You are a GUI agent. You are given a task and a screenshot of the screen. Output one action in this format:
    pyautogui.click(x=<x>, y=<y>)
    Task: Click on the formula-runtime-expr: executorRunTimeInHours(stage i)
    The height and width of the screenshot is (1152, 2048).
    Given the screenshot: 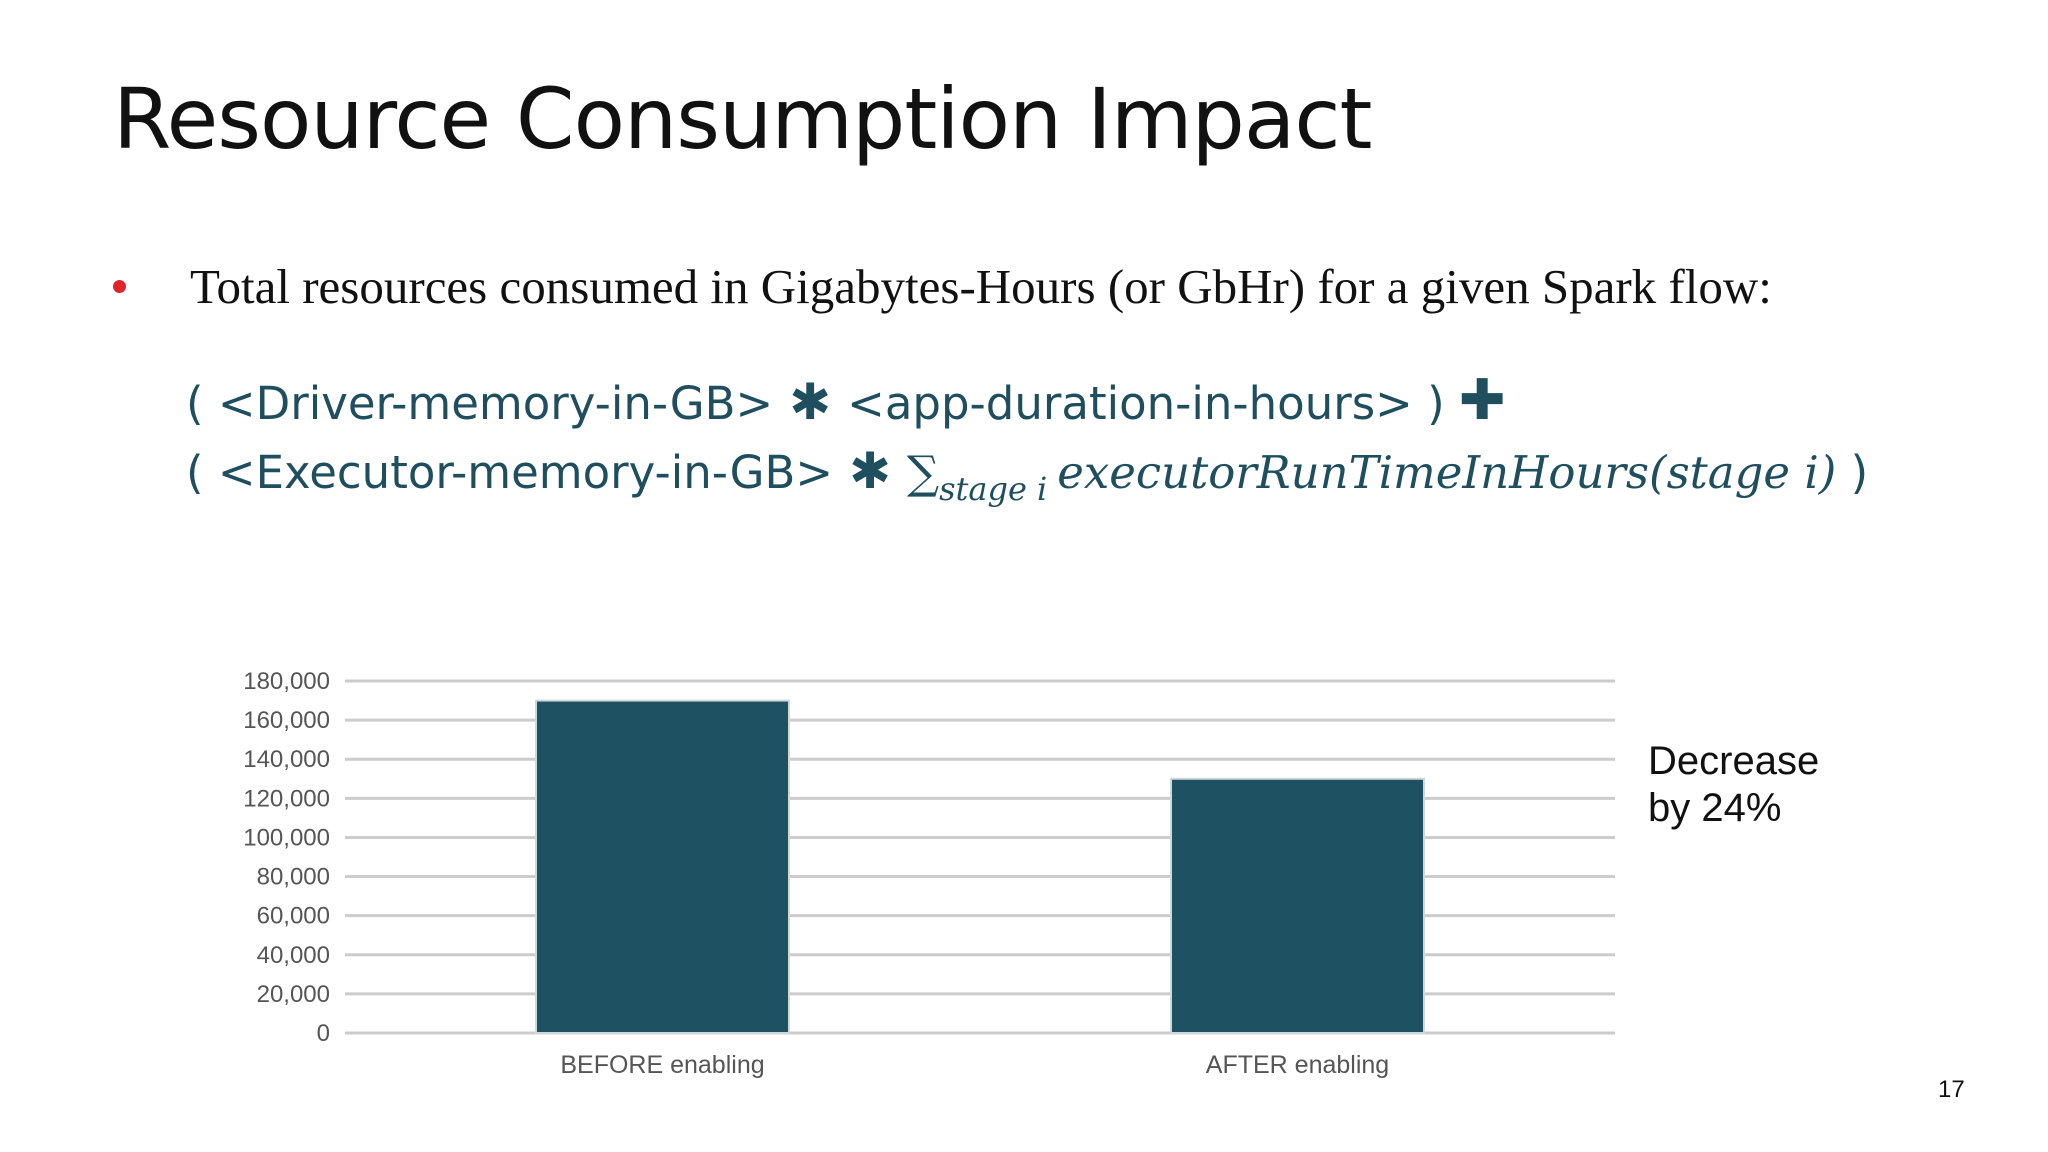 What is the action you would take?
    pyautogui.click(x=1447, y=472)
    